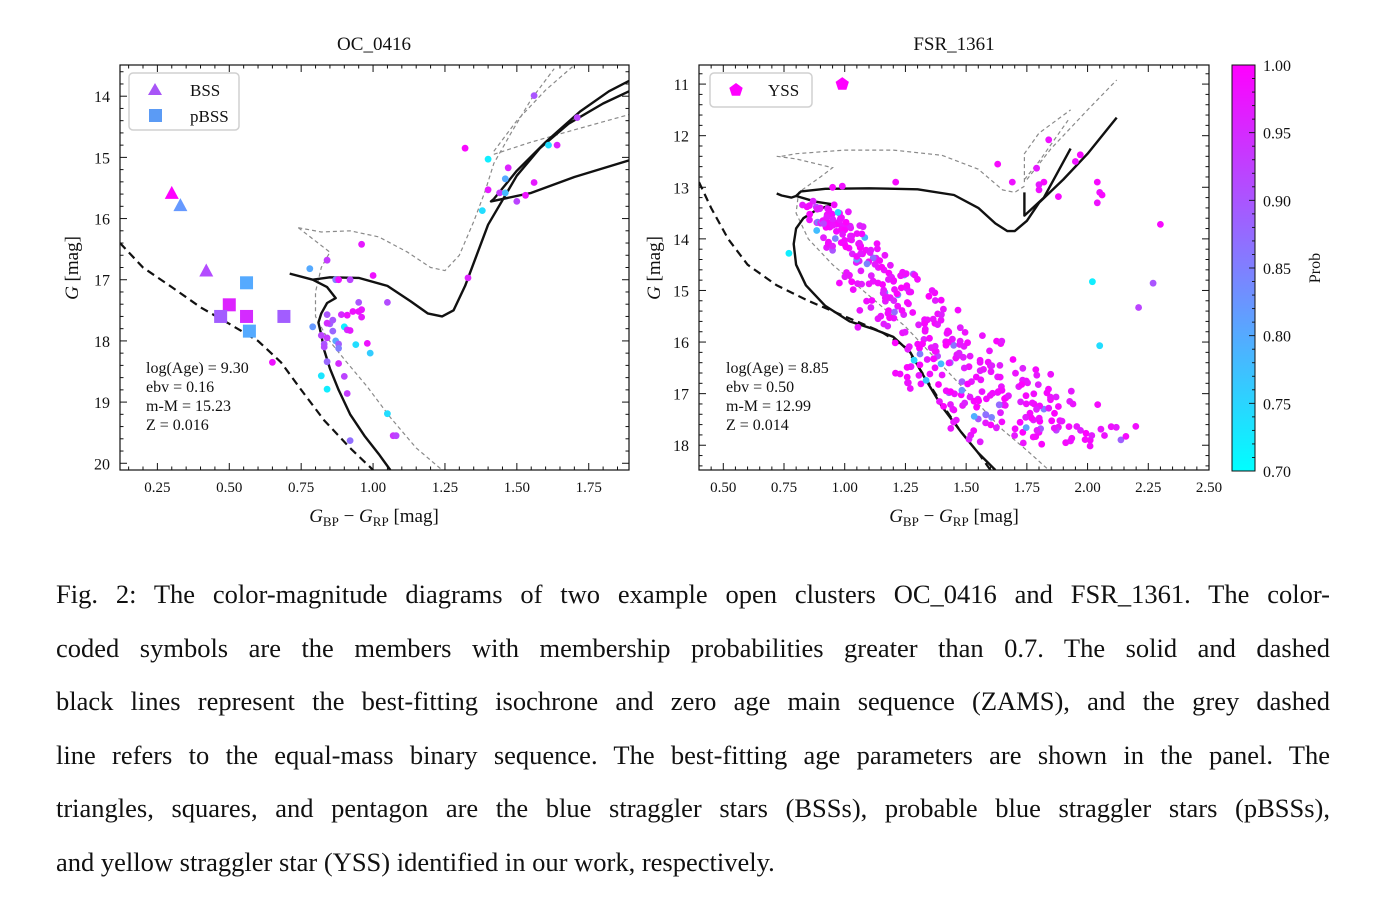 This screenshot has width=1385, height=910. Describe the element at coordinates (761, 90) in the screenshot. I see `legend: YSS` at that location.